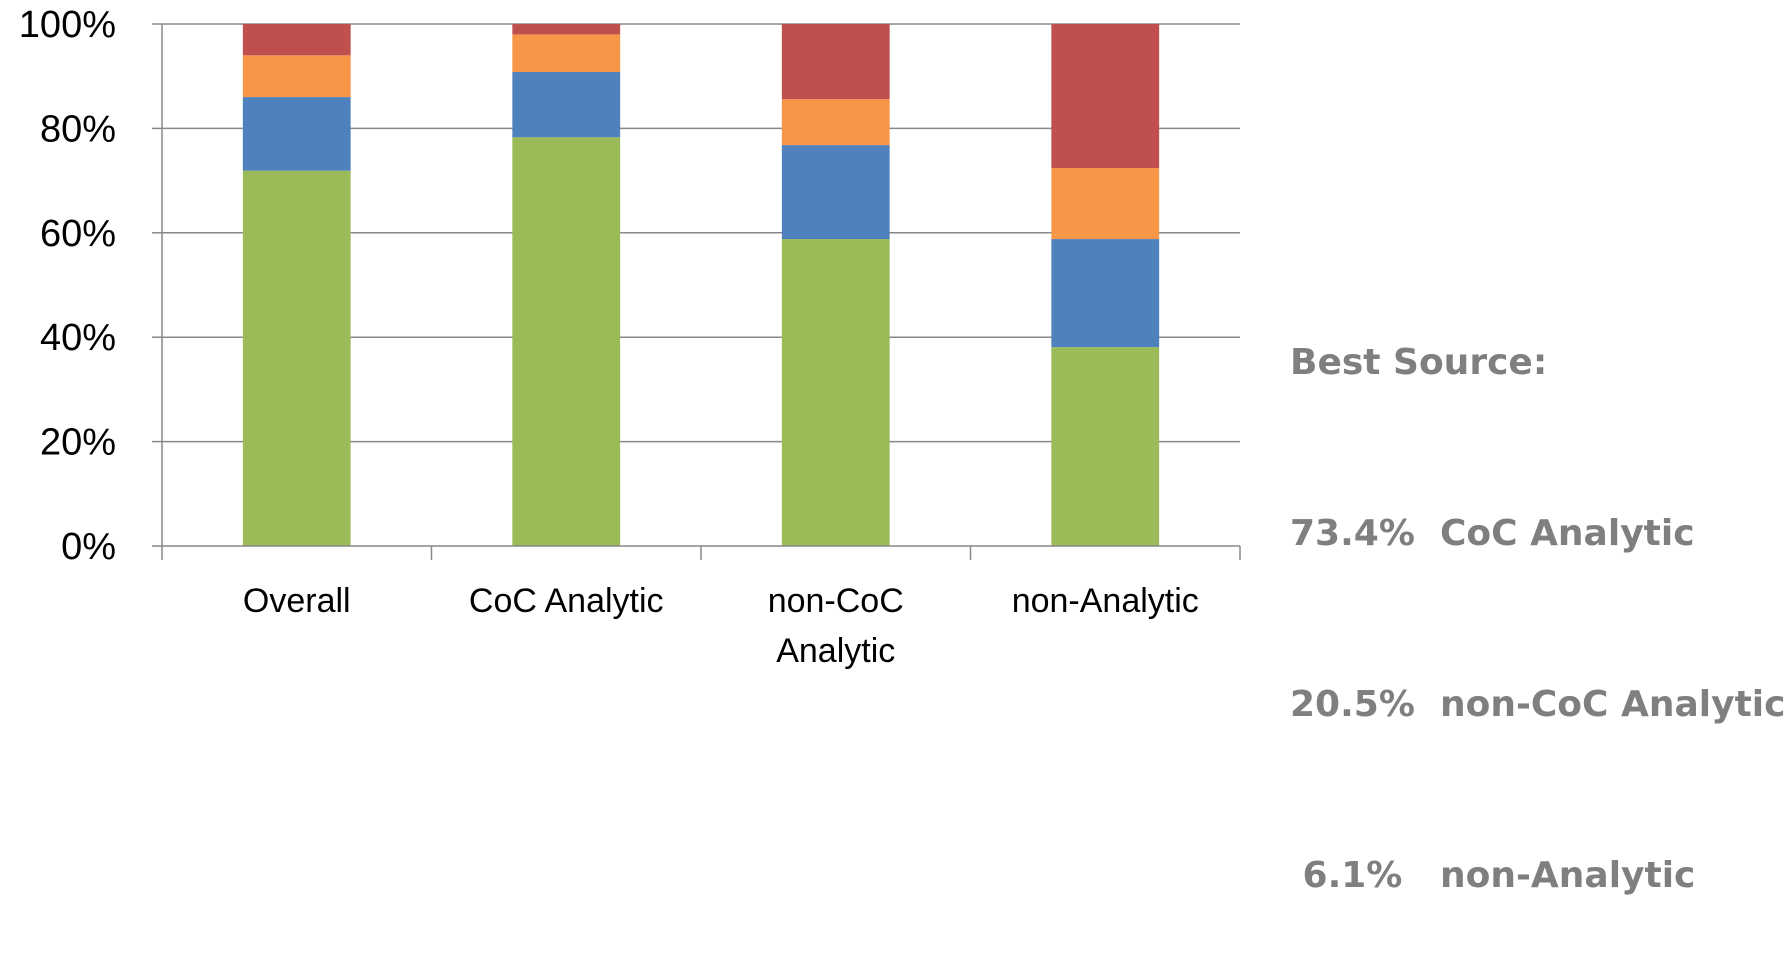  Describe the element at coordinates (1493, 875) in the screenshot. I see `annotation-line-non-analytic: 6.1% non-Analytic` at that location.